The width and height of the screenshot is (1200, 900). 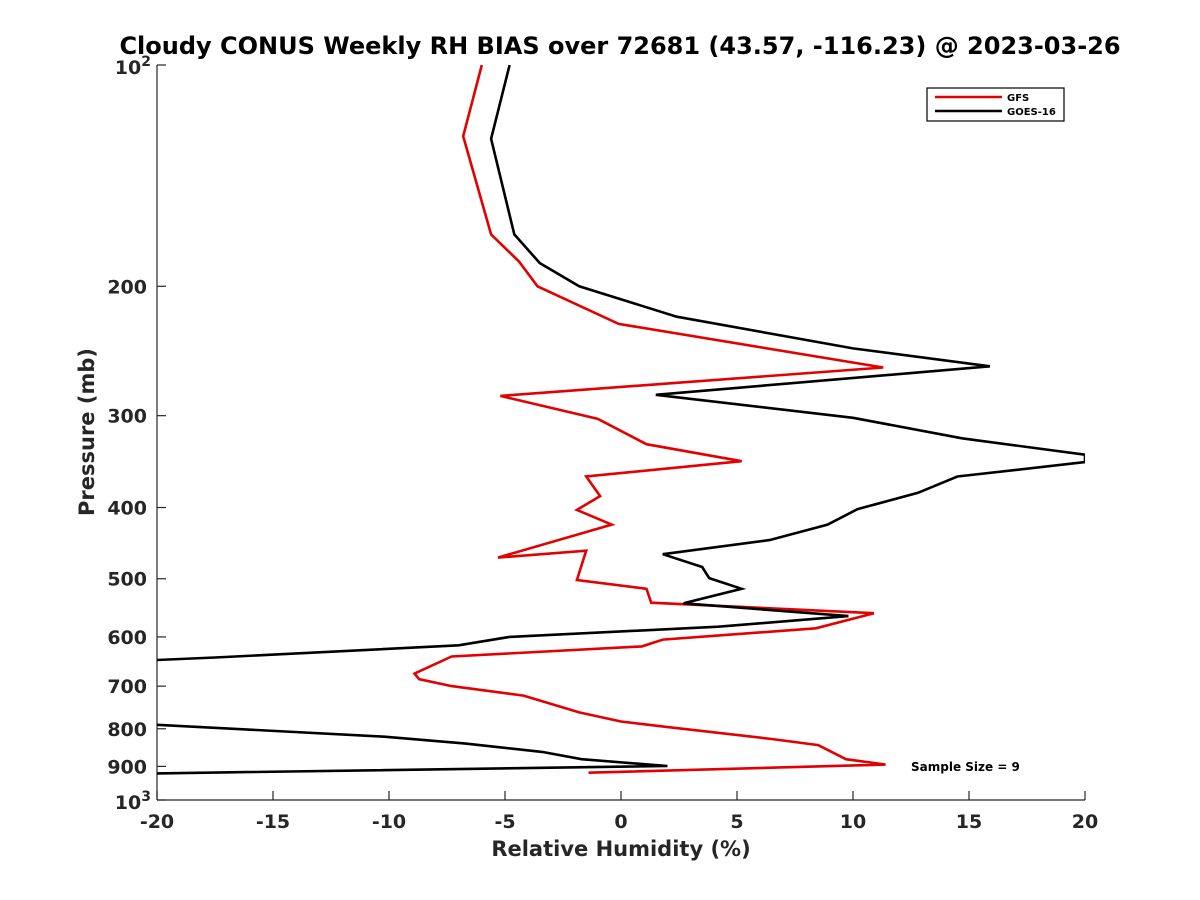 I want to click on y-axis-label: Pressure (mb), so click(x=87, y=432).